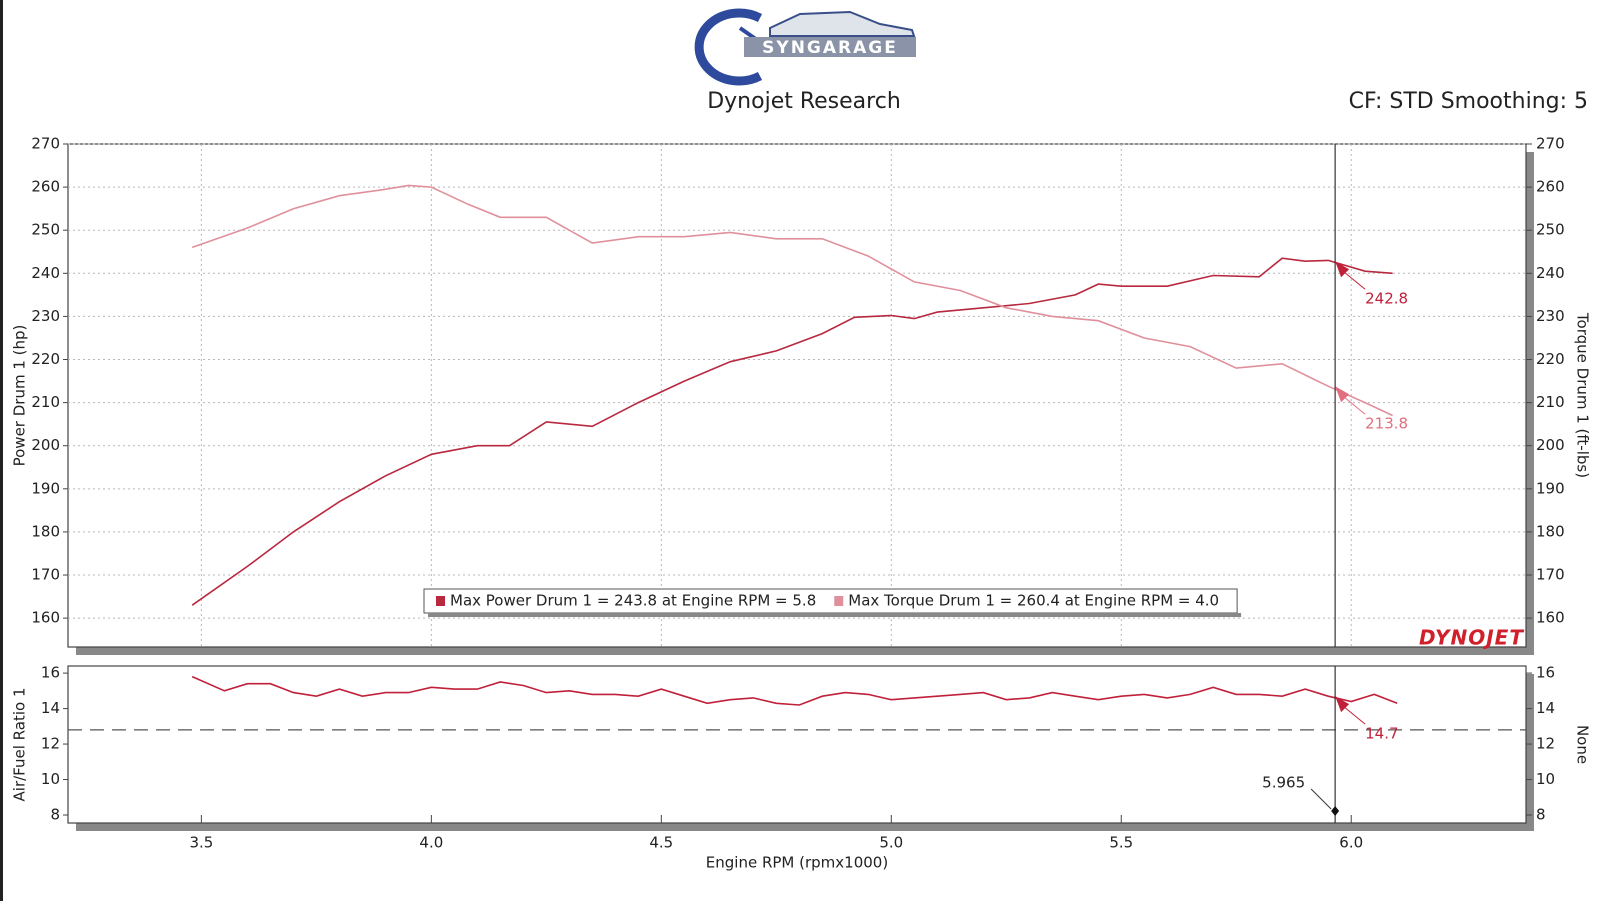  I want to click on y-tick-label: 16, so click(50, 673).